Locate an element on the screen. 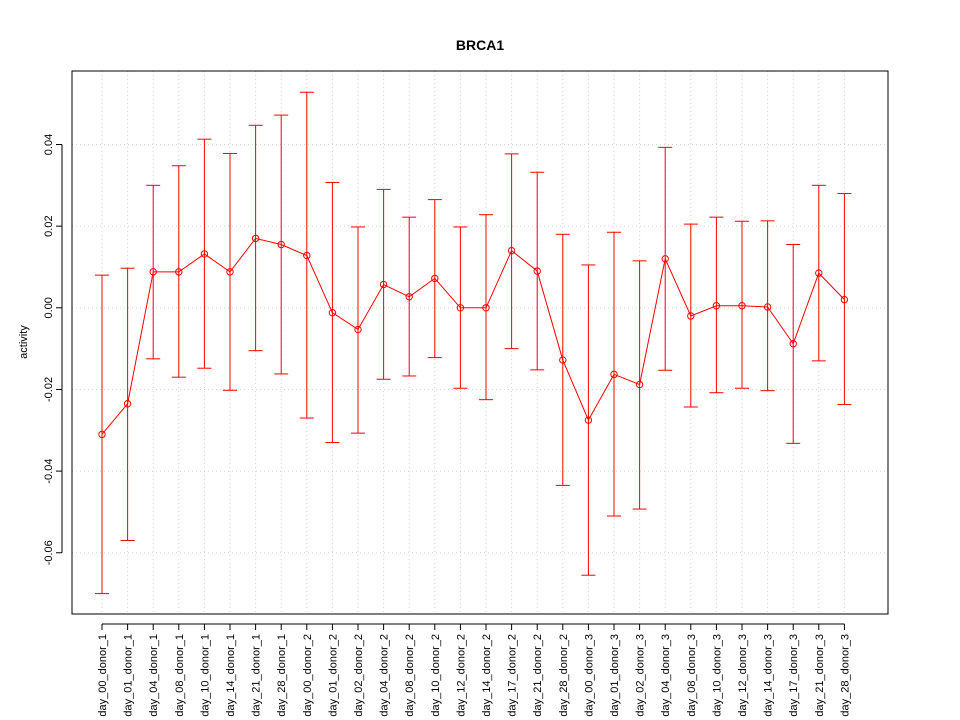  x-tick-label: day_01_donor_1 is located at coordinates (129, 675).